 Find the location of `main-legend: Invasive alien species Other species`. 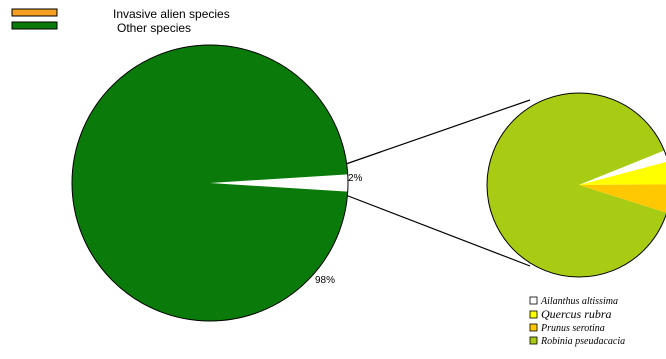

main-legend: Invasive alien species Other species is located at coordinates (120, 21).